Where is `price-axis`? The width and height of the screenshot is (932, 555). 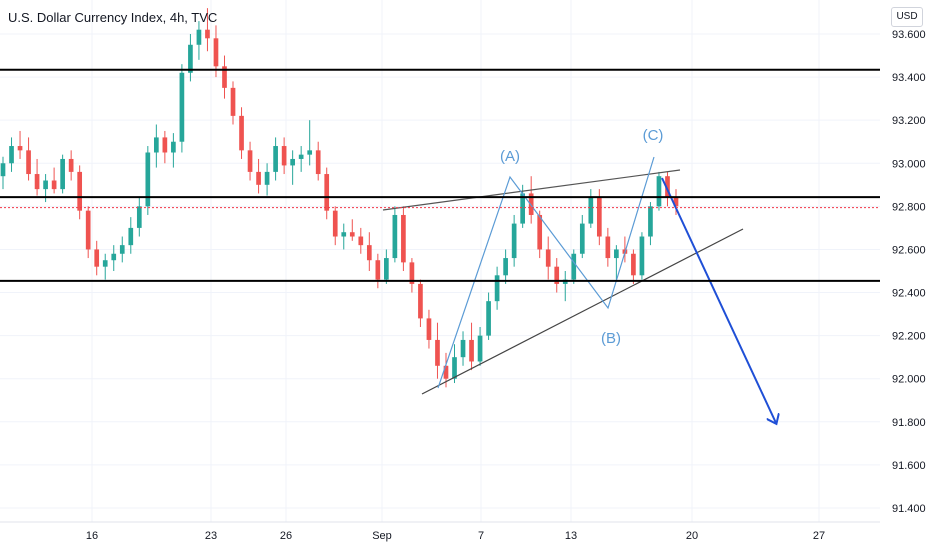 price-axis is located at coordinates (906, 275).